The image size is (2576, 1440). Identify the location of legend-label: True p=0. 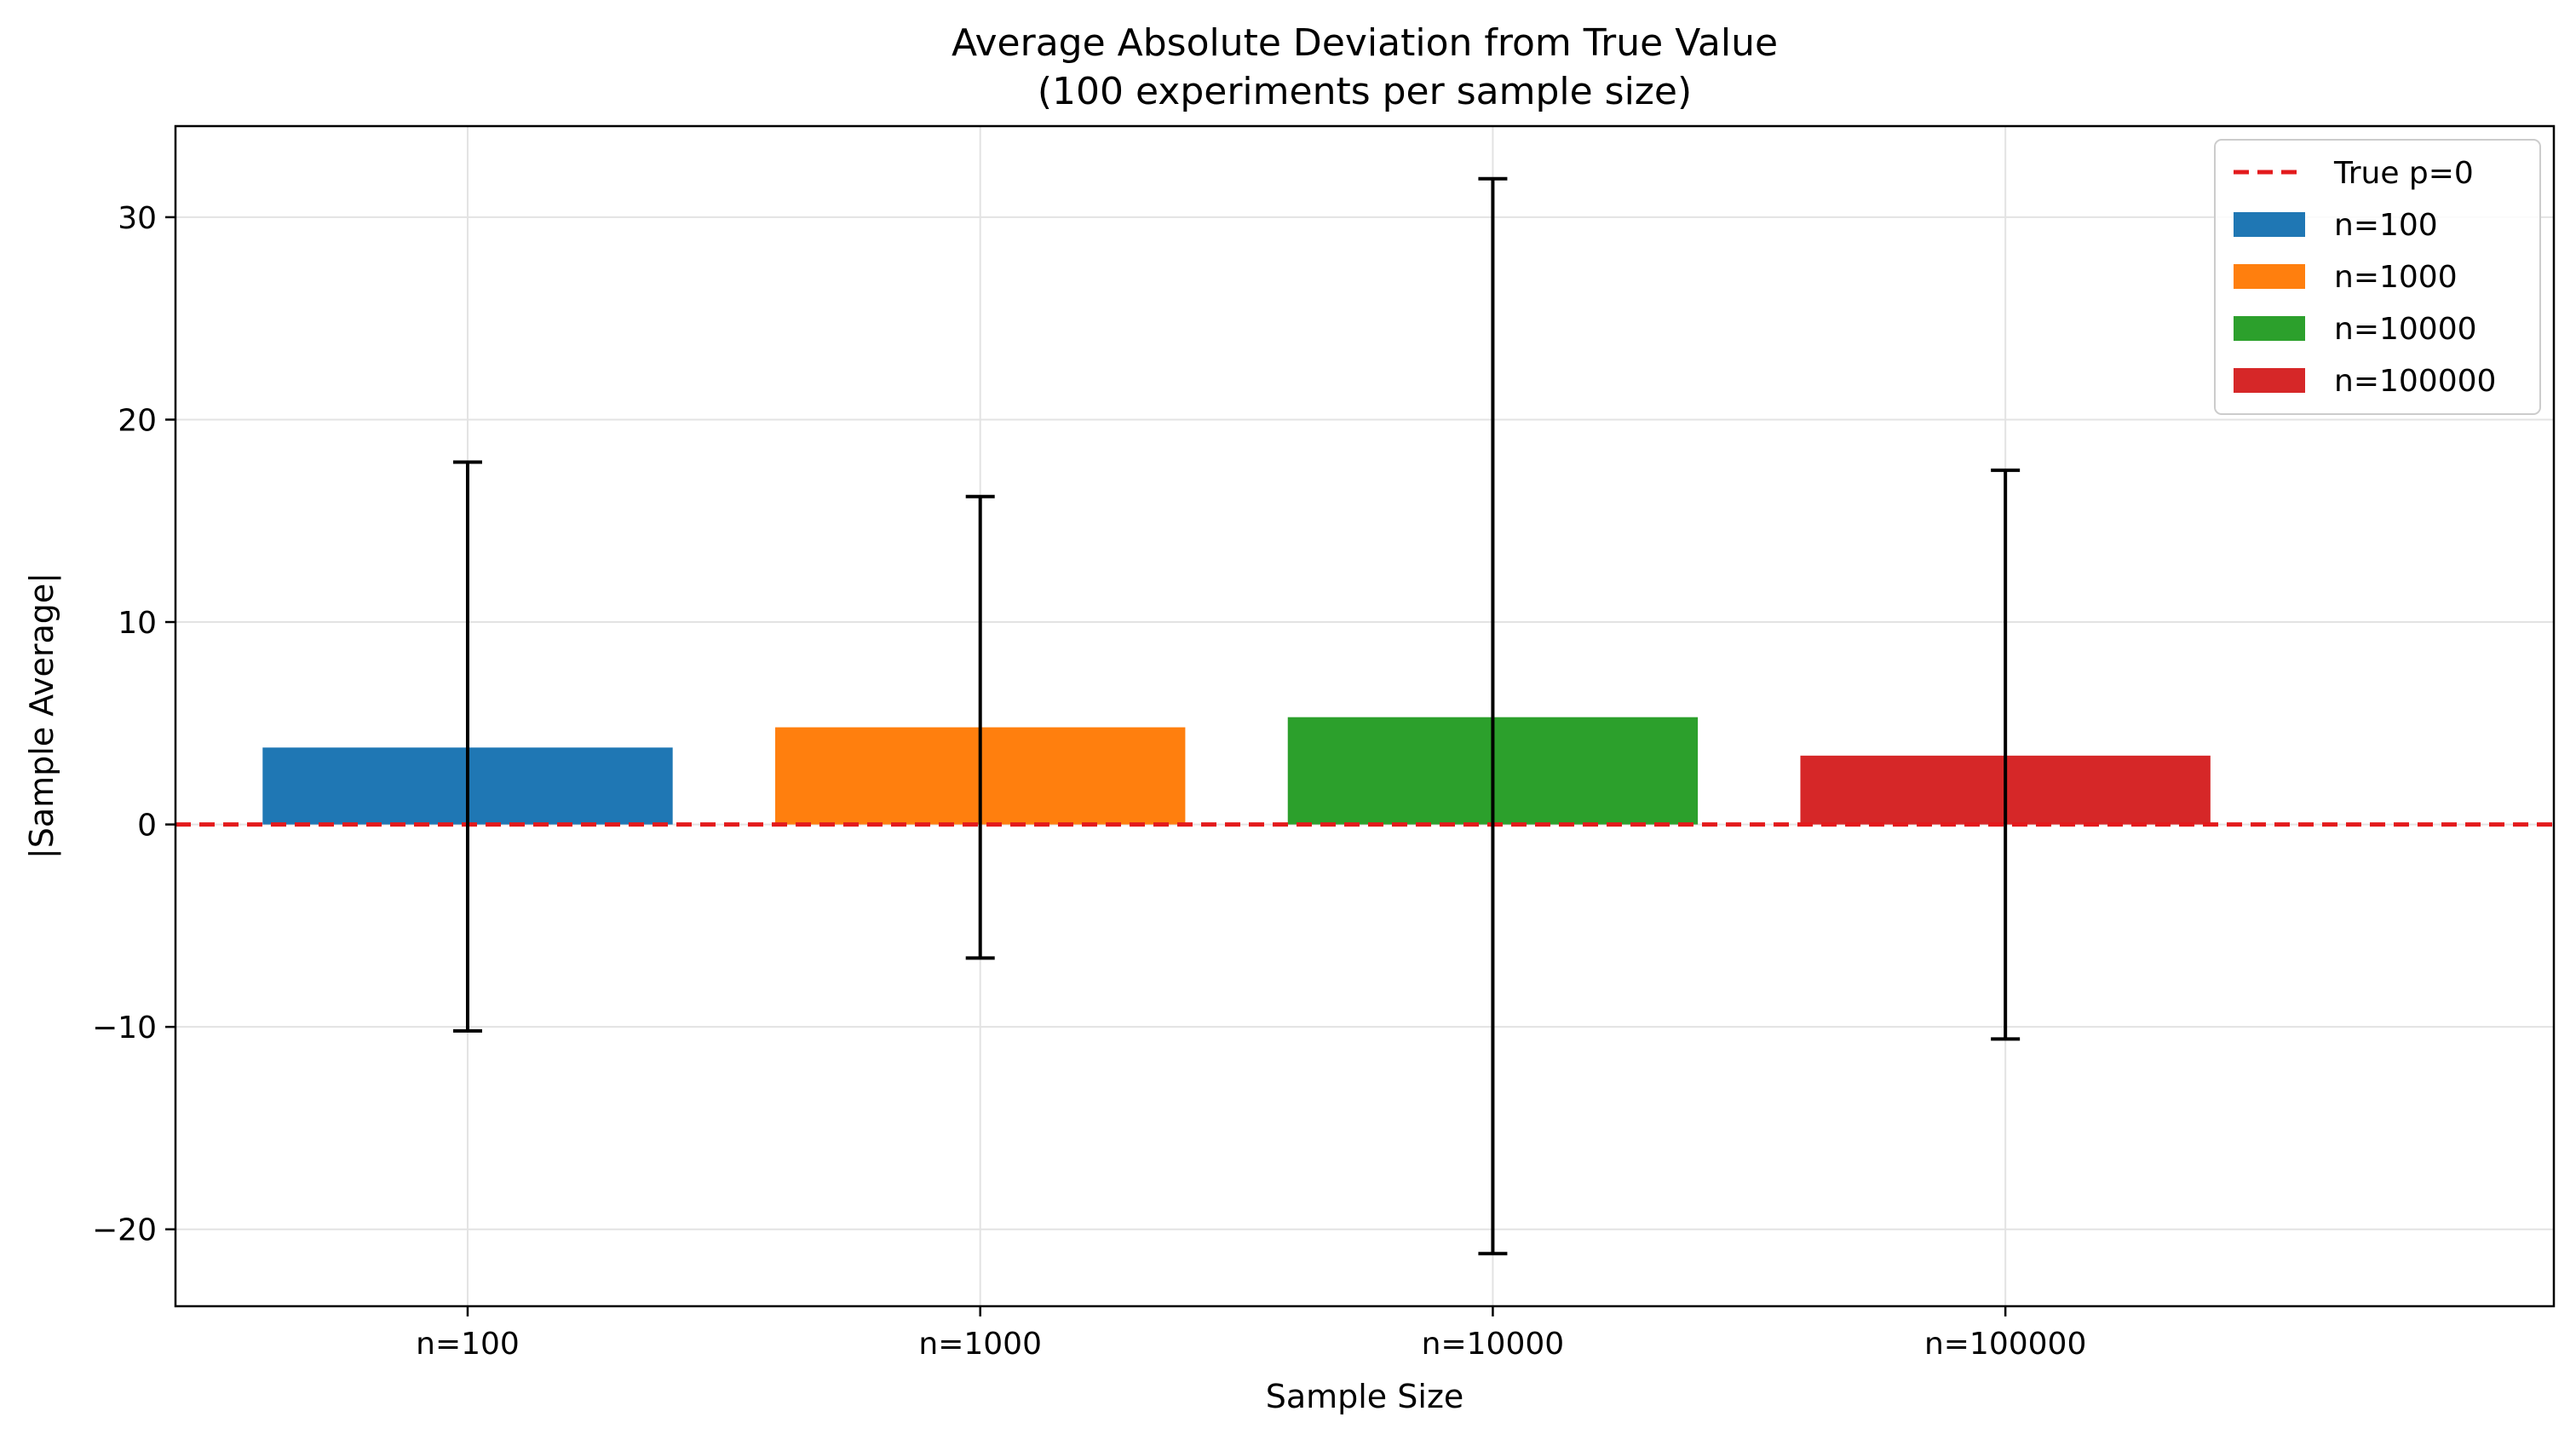
(2404, 174).